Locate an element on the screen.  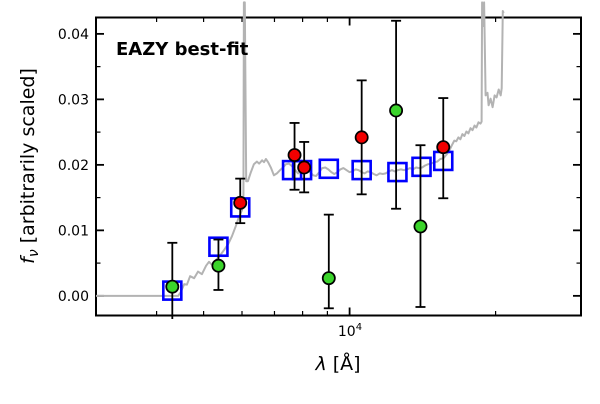
y-tick-labels: 0.00 0.01 0.02 0.03 0.04 is located at coordinates (73, 166).